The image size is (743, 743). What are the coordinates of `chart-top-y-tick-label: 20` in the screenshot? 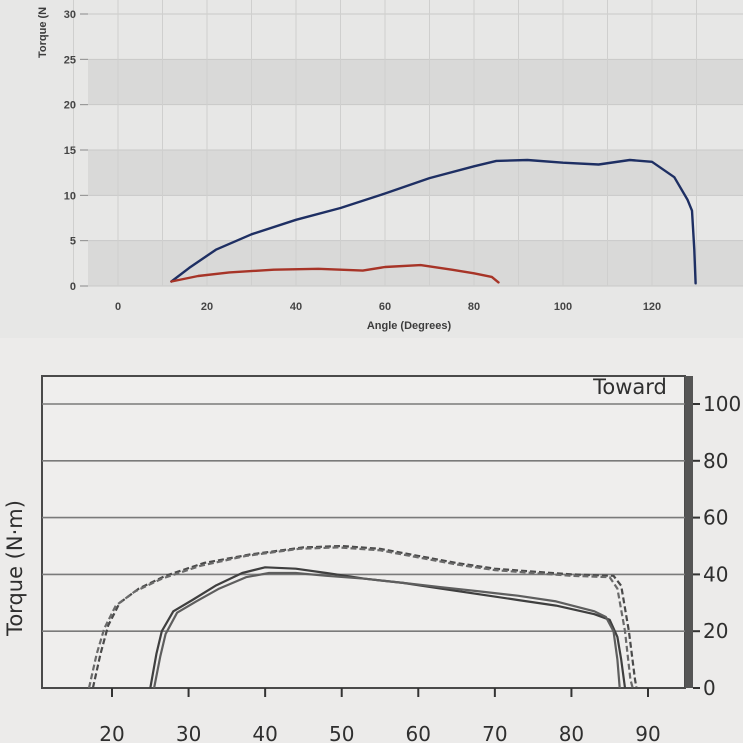 It's located at (70, 106).